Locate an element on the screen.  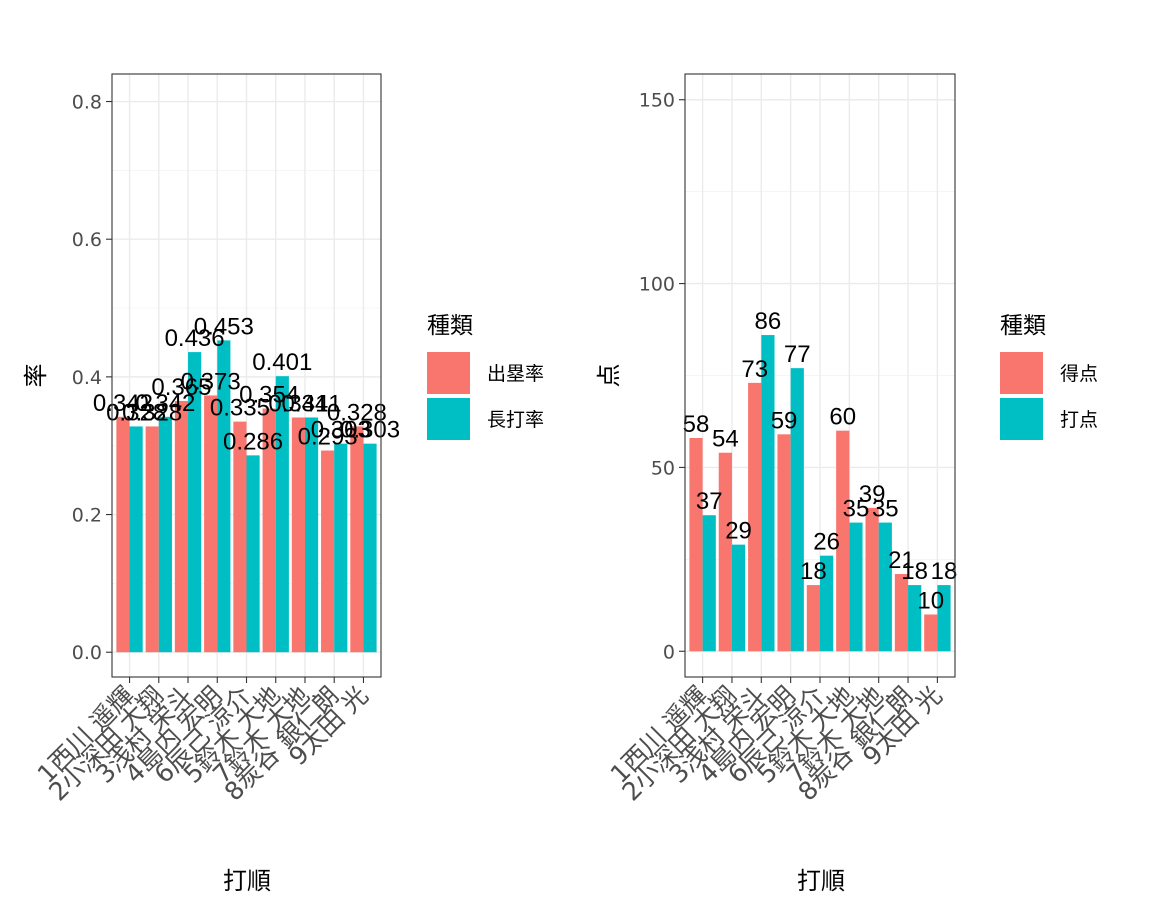
bar-出塁率-3 is located at coordinates (181, 526).